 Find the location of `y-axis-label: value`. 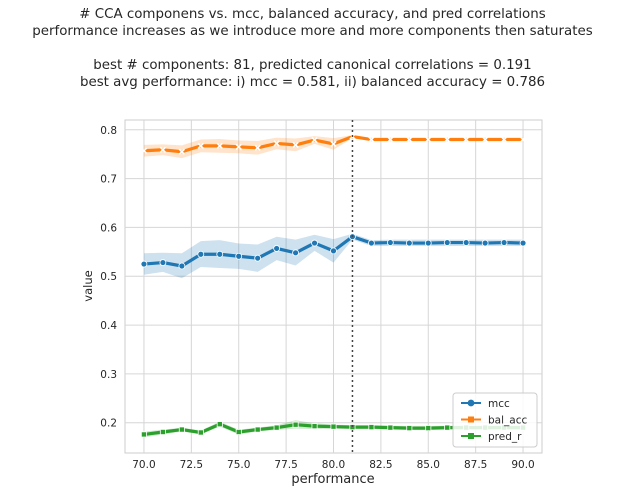

y-axis-label: value is located at coordinates (88, 285).